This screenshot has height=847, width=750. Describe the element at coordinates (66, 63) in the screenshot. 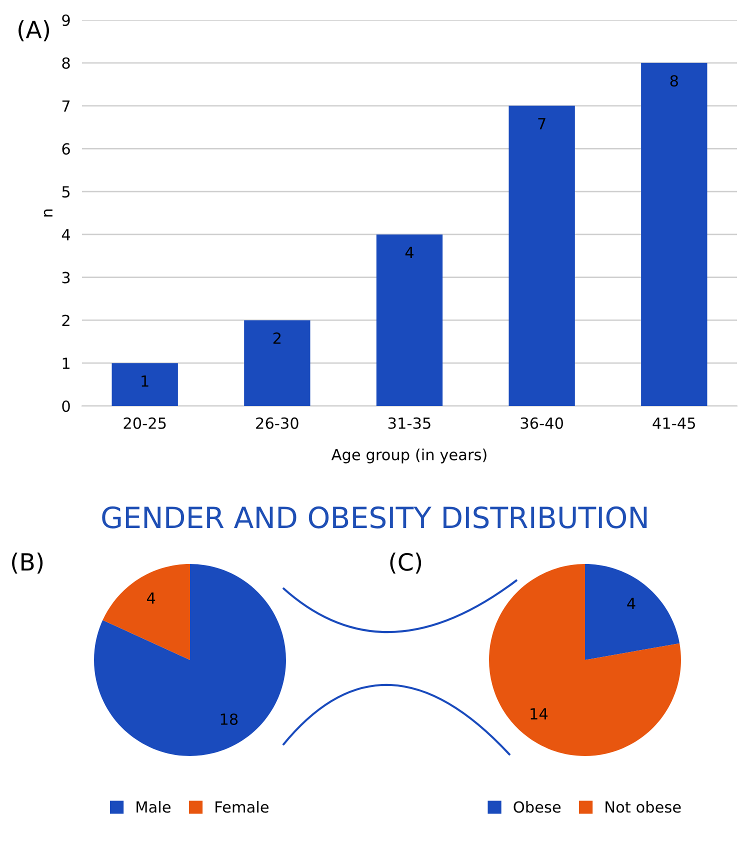

I see `y-tick-label: 8` at that location.